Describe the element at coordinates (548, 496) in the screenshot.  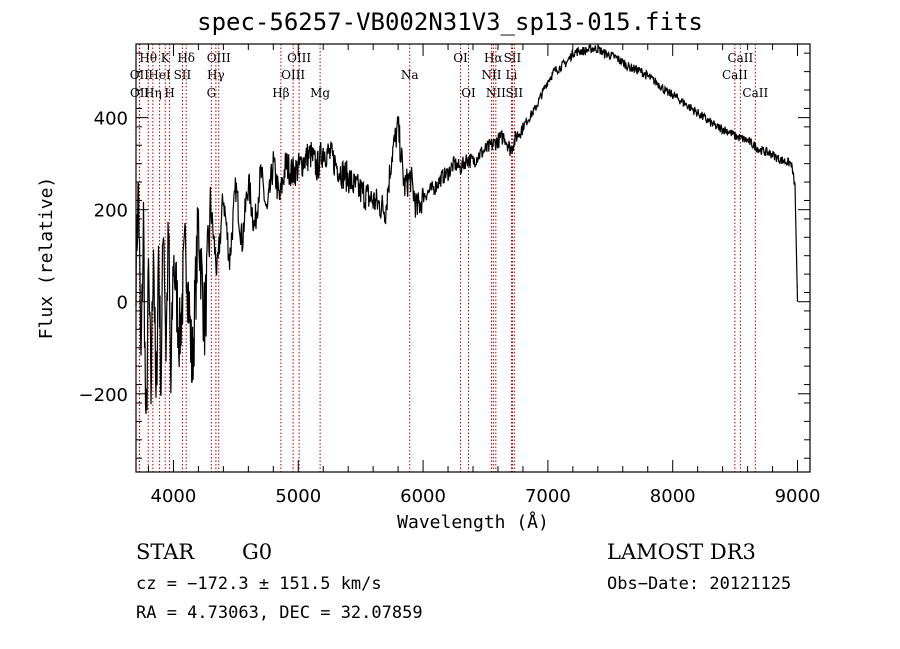
I see `x-tick-label: 7000` at that location.